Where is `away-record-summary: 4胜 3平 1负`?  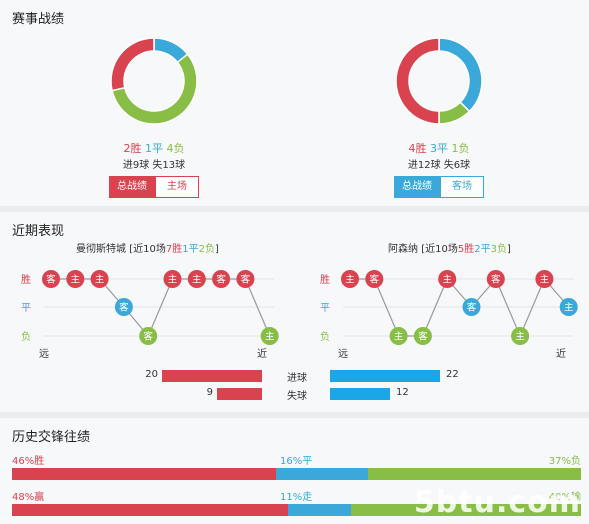
away-record-summary: 4胜 3平 1负 is located at coordinates (439, 147).